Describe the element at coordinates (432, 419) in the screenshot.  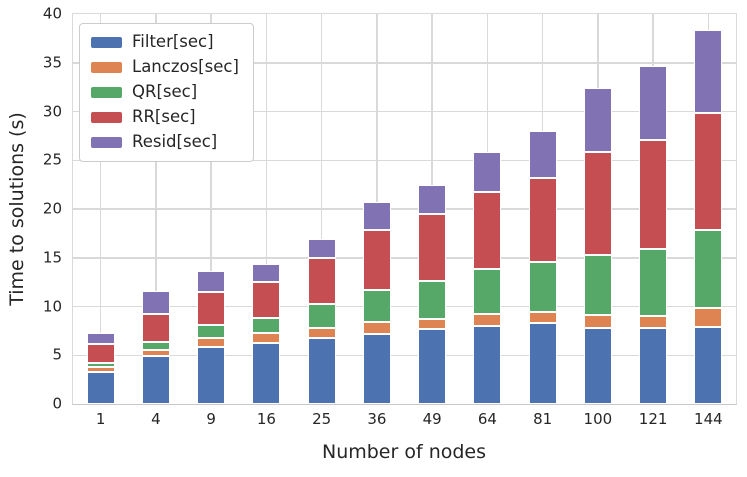
I see `x-tick-label-49: 49` at that location.